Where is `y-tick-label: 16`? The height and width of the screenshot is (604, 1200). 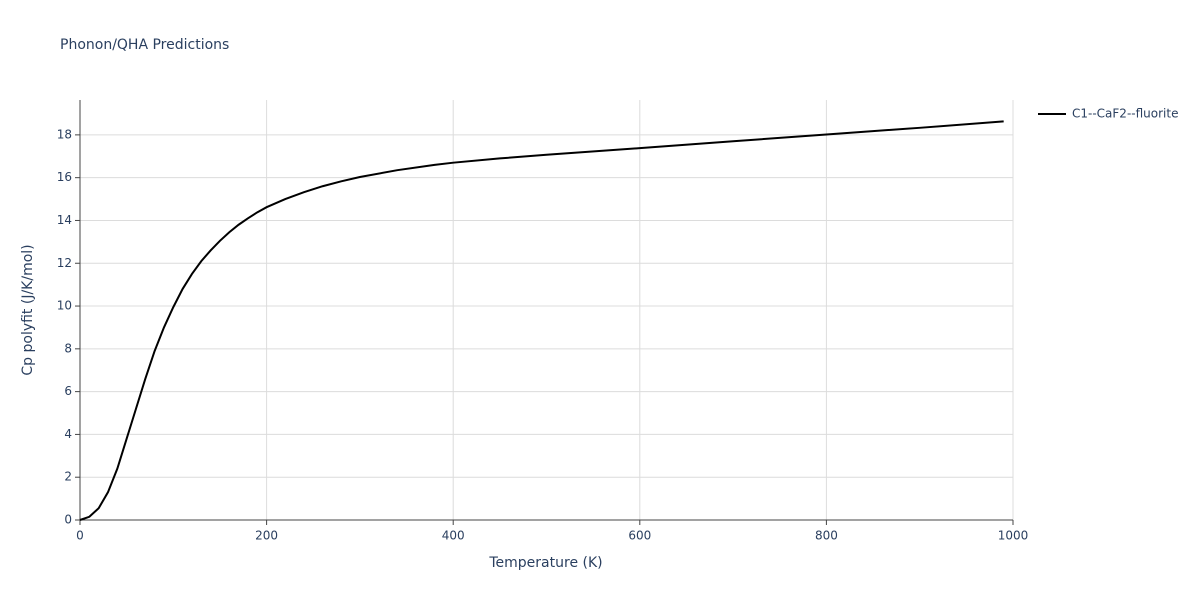 y-tick-label: 16 is located at coordinates (64, 177).